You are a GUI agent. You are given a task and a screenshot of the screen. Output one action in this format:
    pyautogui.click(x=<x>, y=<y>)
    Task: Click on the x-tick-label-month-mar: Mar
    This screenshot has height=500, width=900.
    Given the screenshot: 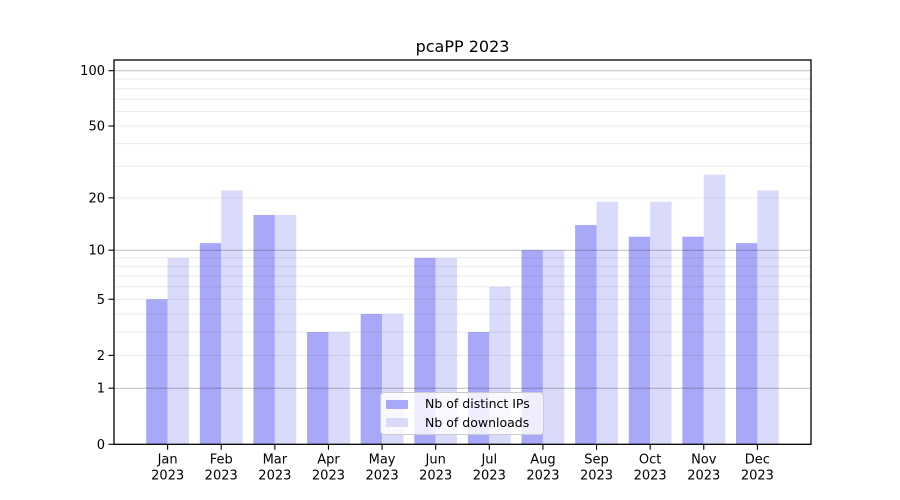 What is the action you would take?
    pyautogui.click(x=275, y=459)
    